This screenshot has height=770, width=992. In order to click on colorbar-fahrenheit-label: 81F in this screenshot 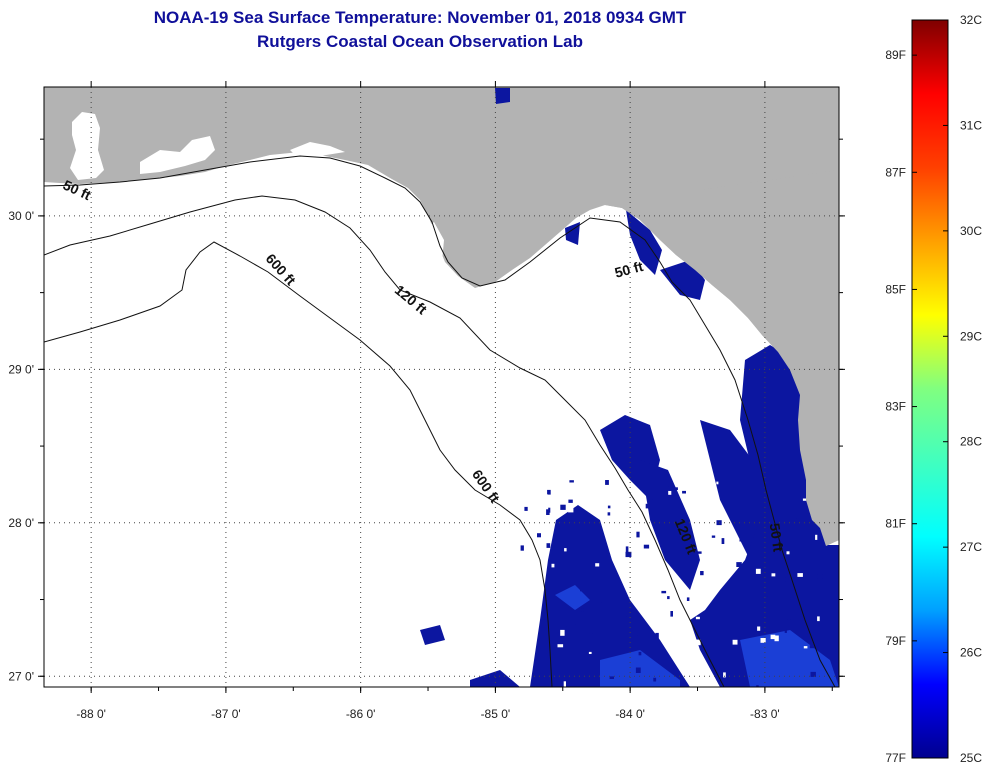, I will do `click(895, 524)`.